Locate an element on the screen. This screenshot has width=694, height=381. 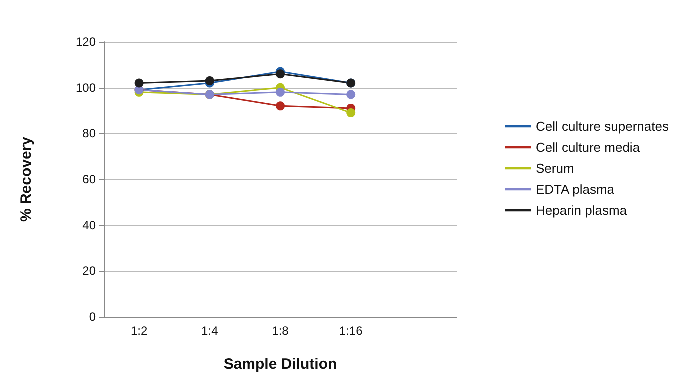
y-tick-label: 80 is located at coordinates (89, 133).